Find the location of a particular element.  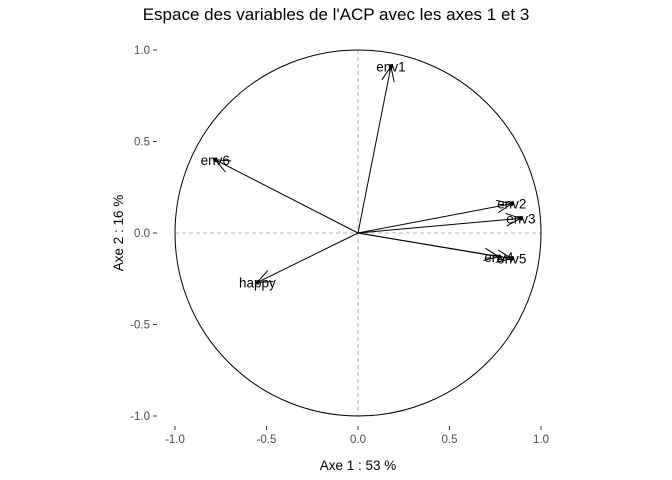

label-env4: env4 is located at coordinates (499, 257).